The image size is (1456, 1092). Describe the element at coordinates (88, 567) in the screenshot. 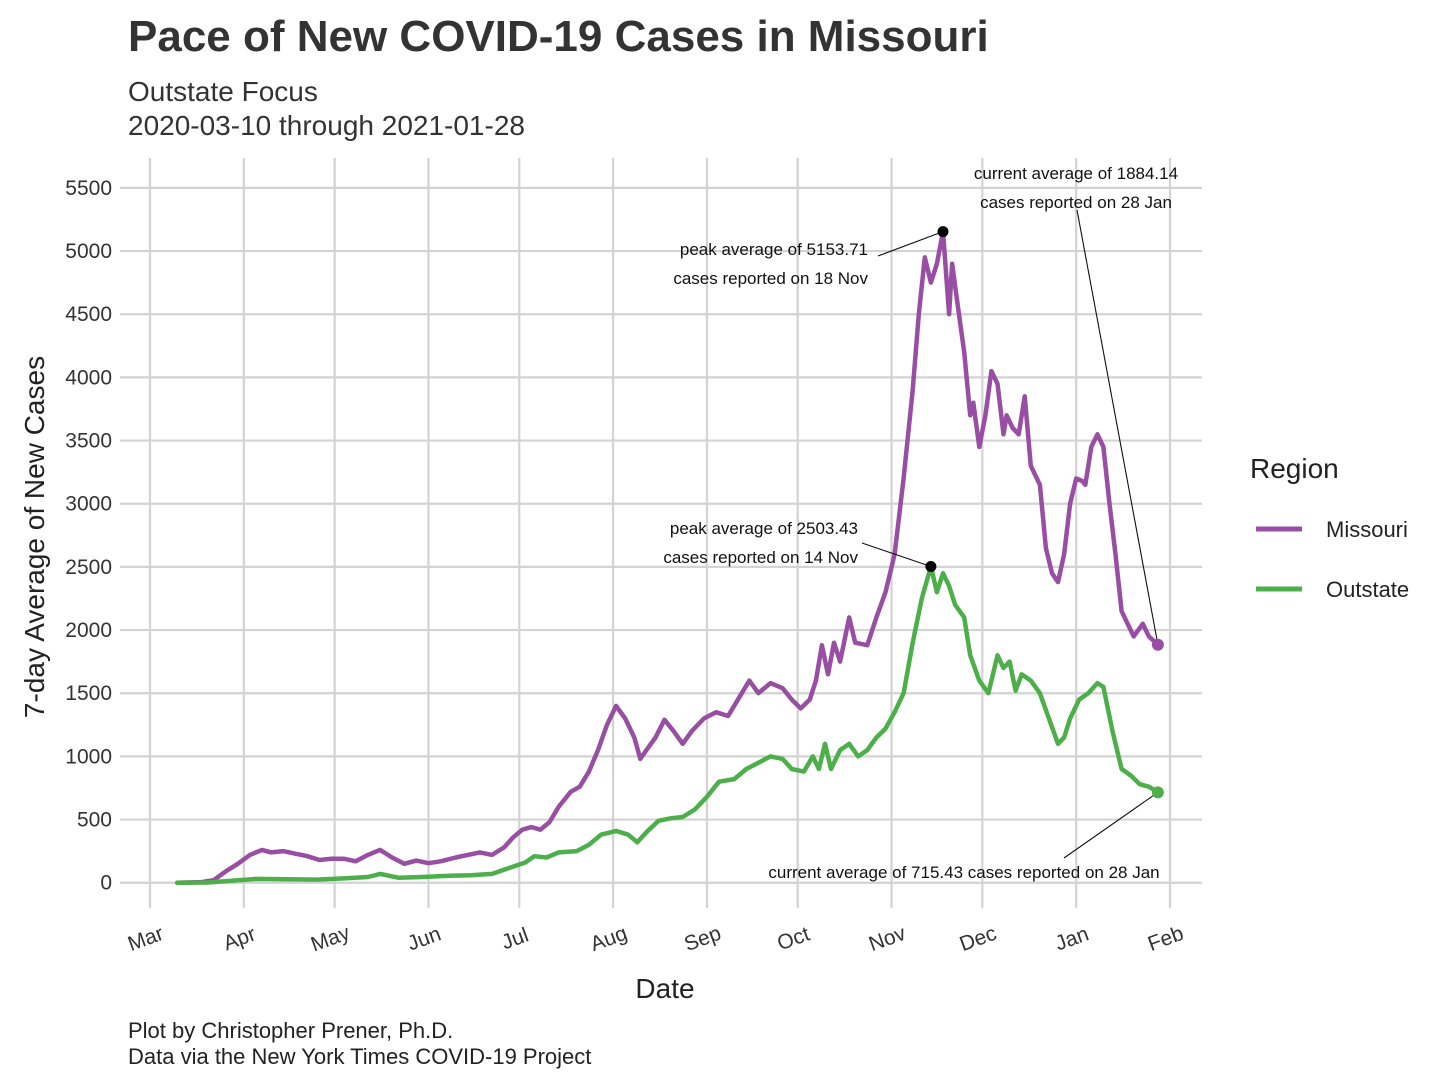

I see `y-tick-label: 2500` at that location.